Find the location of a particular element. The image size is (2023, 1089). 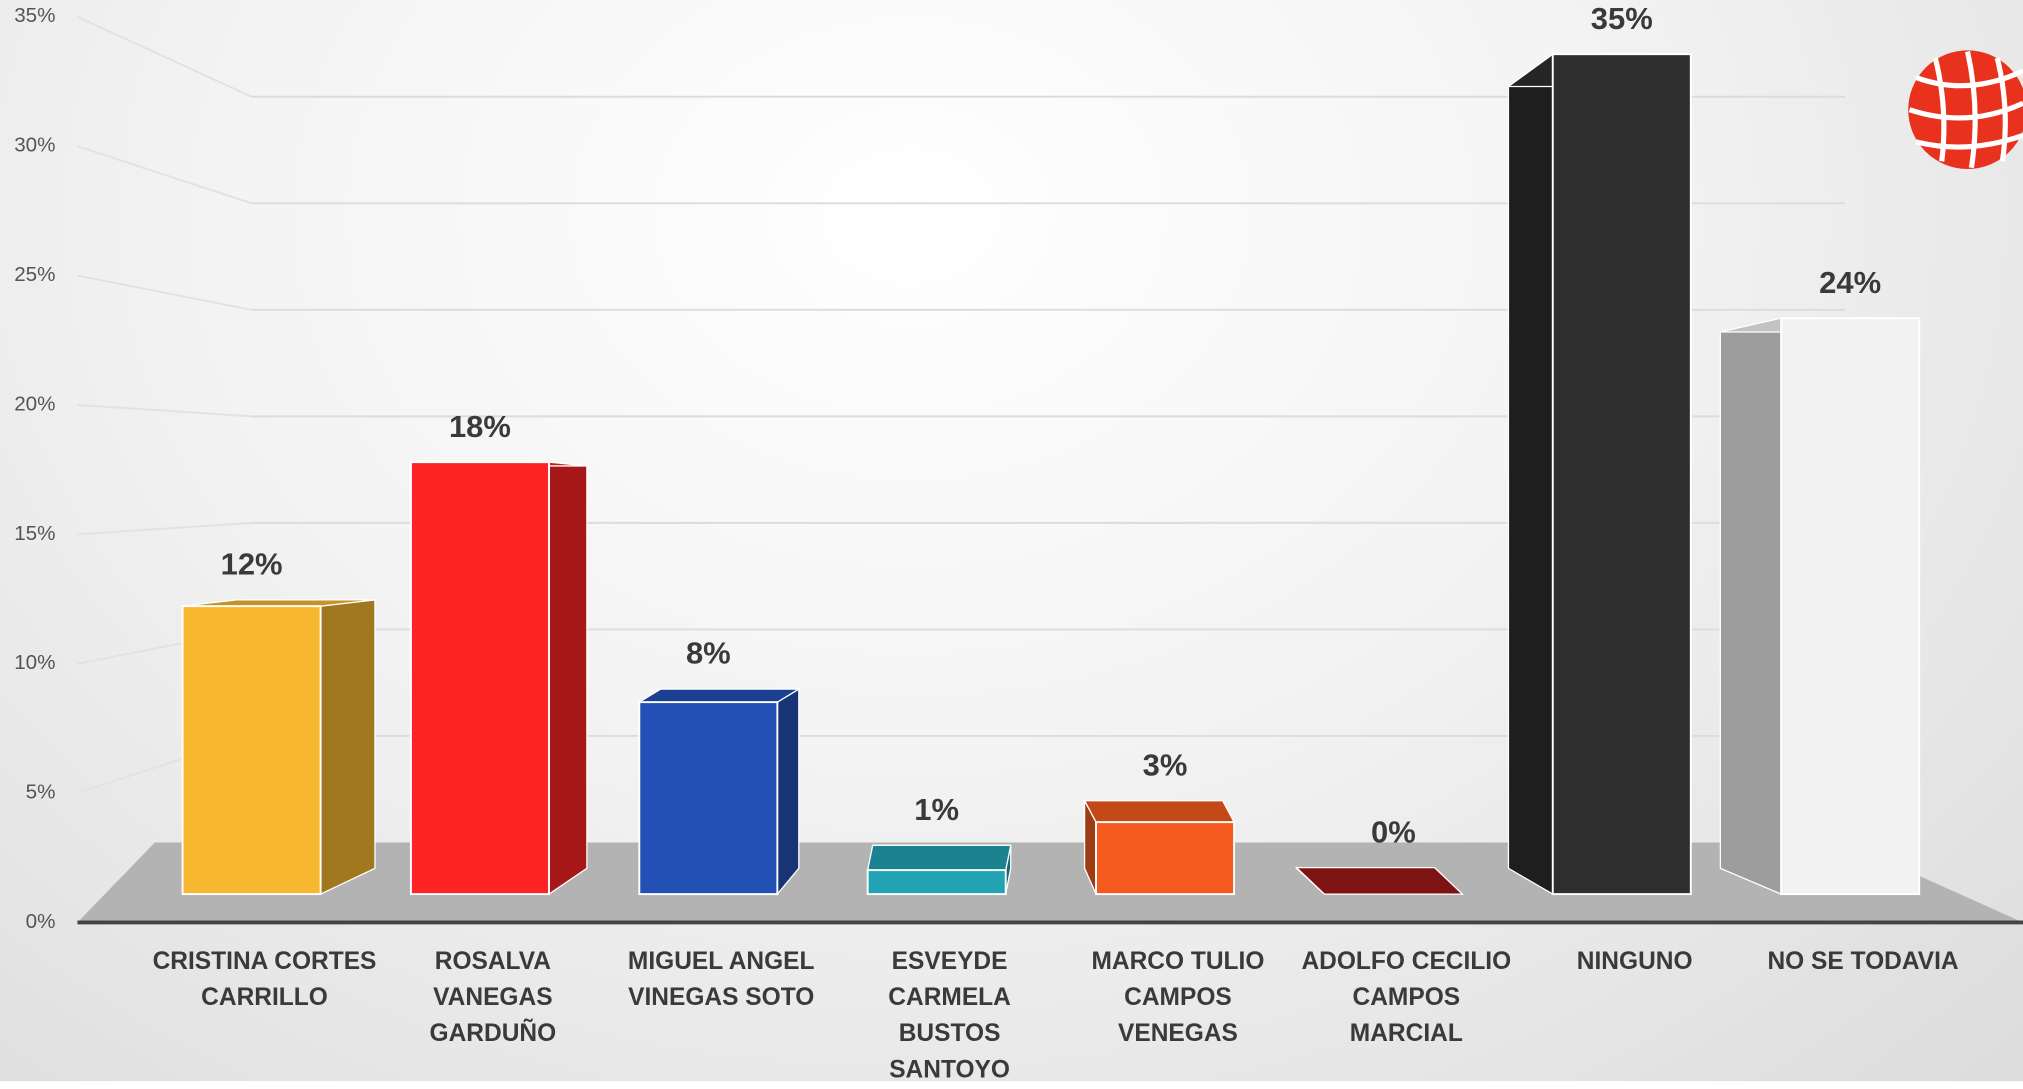

value-label: 8% is located at coordinates (708, 653).